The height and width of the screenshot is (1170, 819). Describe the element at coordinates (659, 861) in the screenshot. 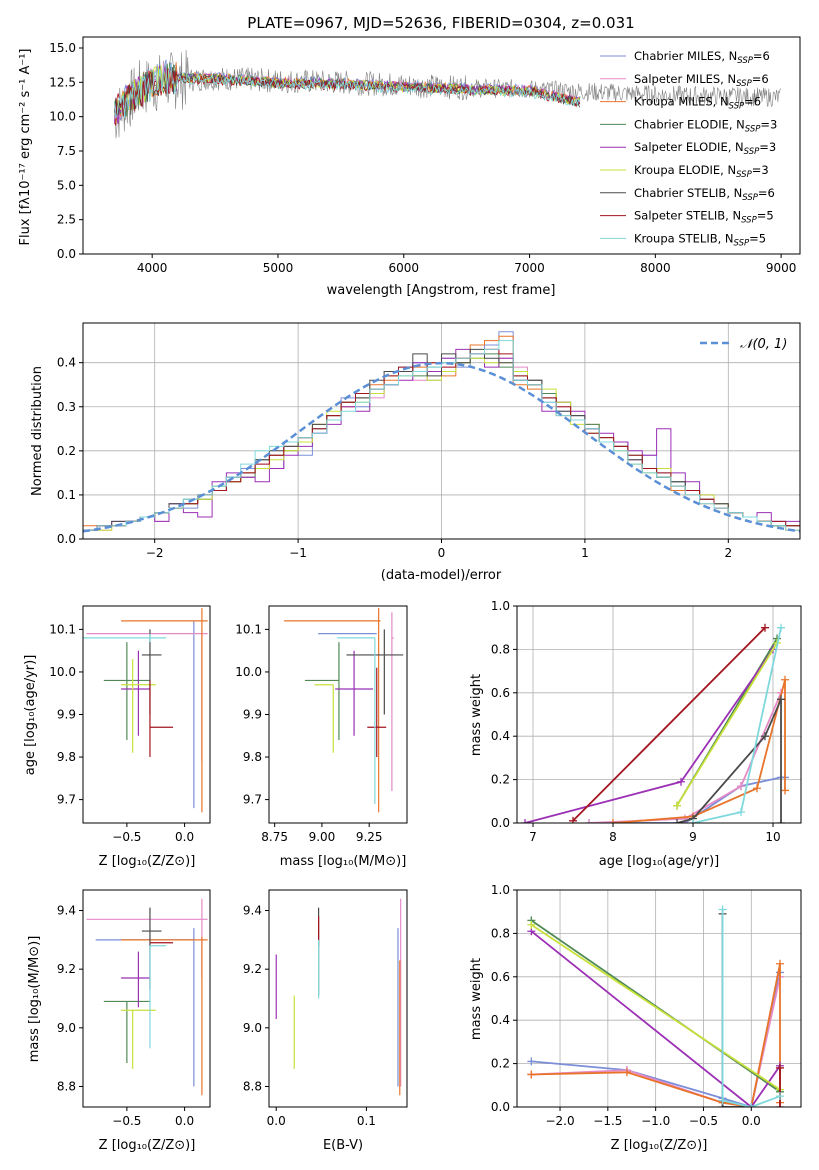

I see `weight-age-xlabel: age [log₁₀(age/yr)]` at that location.